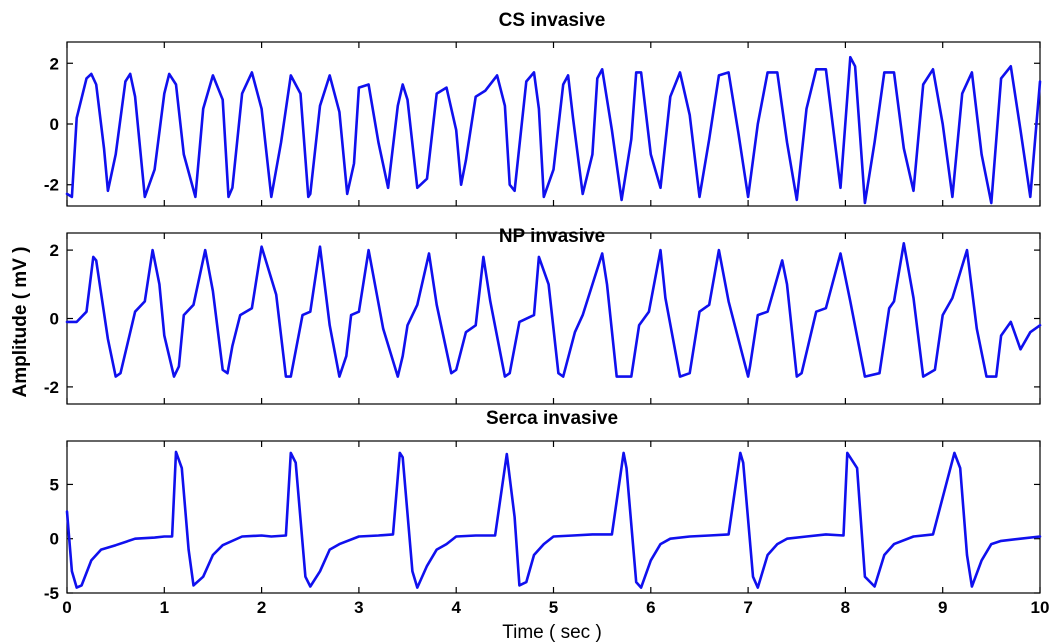 This screenshot has height=643, width=1052. Describe the element at coordinates (552, 20) in the screenshot. I see `panel-title-cs: CS invasive` at that location.